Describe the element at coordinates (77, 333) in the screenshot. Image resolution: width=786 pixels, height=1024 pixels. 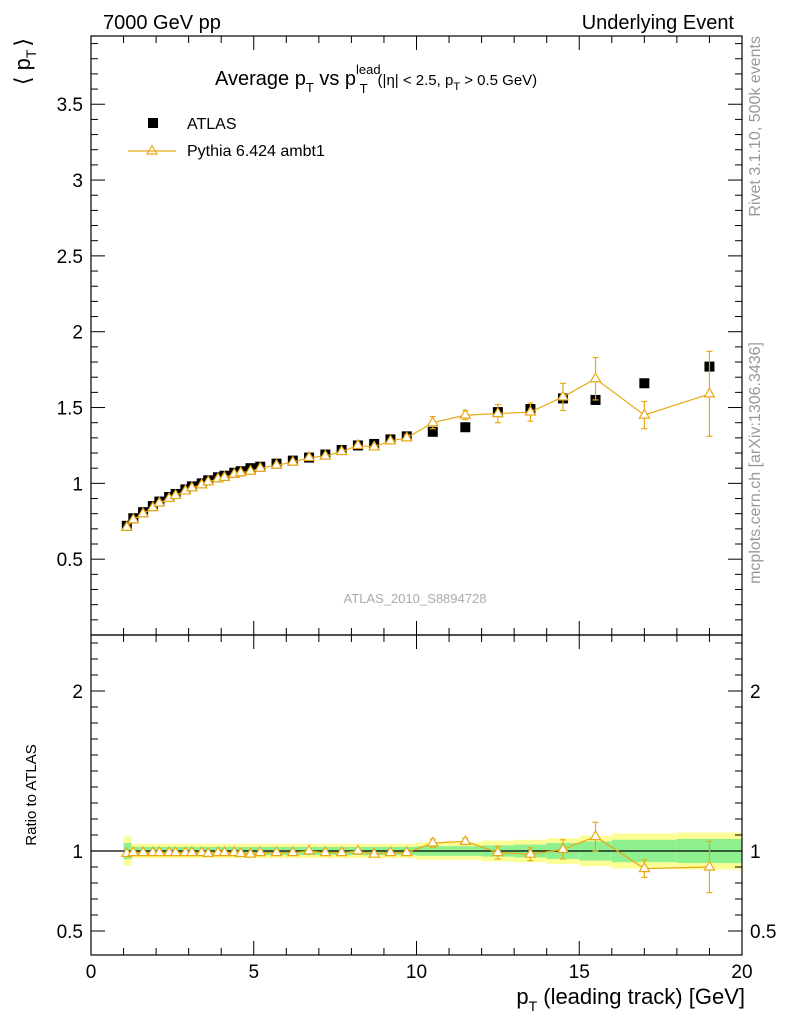
I see `main-ytick-label: 2` at that location.